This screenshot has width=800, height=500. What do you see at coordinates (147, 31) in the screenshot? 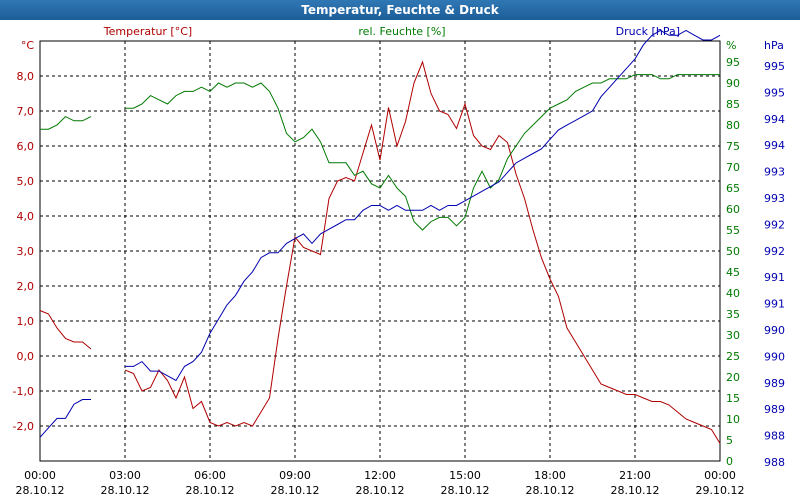
I see `temp-axis-label: Temperatur [°C]` at bounding box center [147, 31].